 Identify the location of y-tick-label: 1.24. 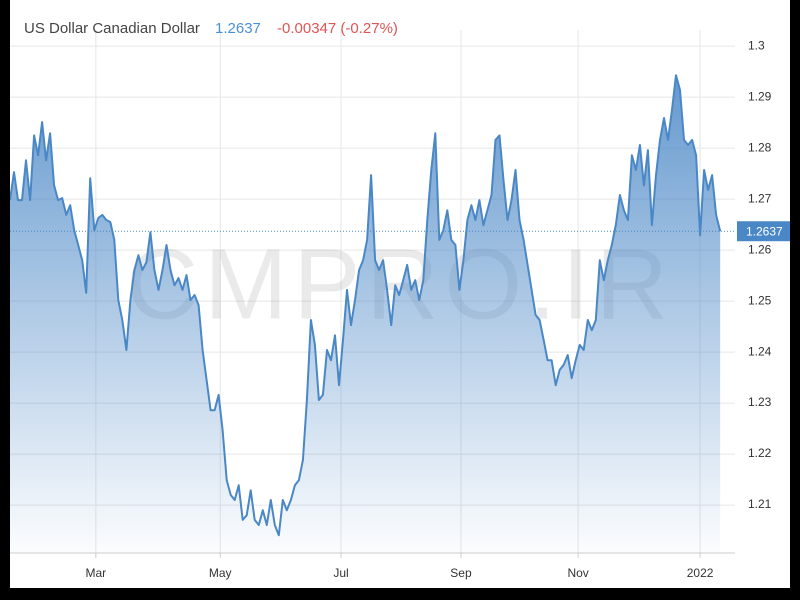
(760, 351).